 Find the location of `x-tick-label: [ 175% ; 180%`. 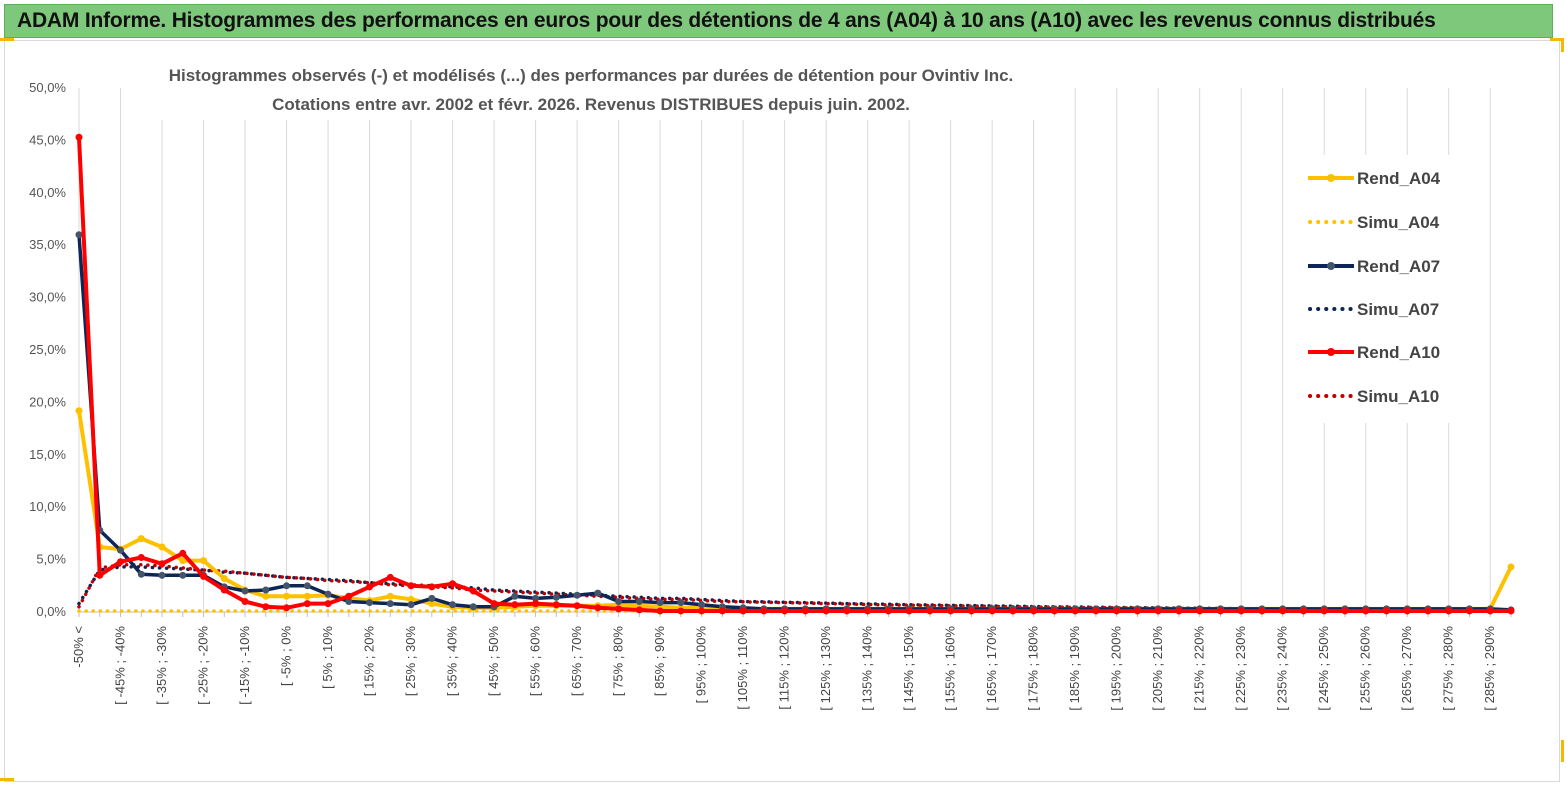

x-tick-label: [ 175% ; 180% is located at coordinates (1033, 668).